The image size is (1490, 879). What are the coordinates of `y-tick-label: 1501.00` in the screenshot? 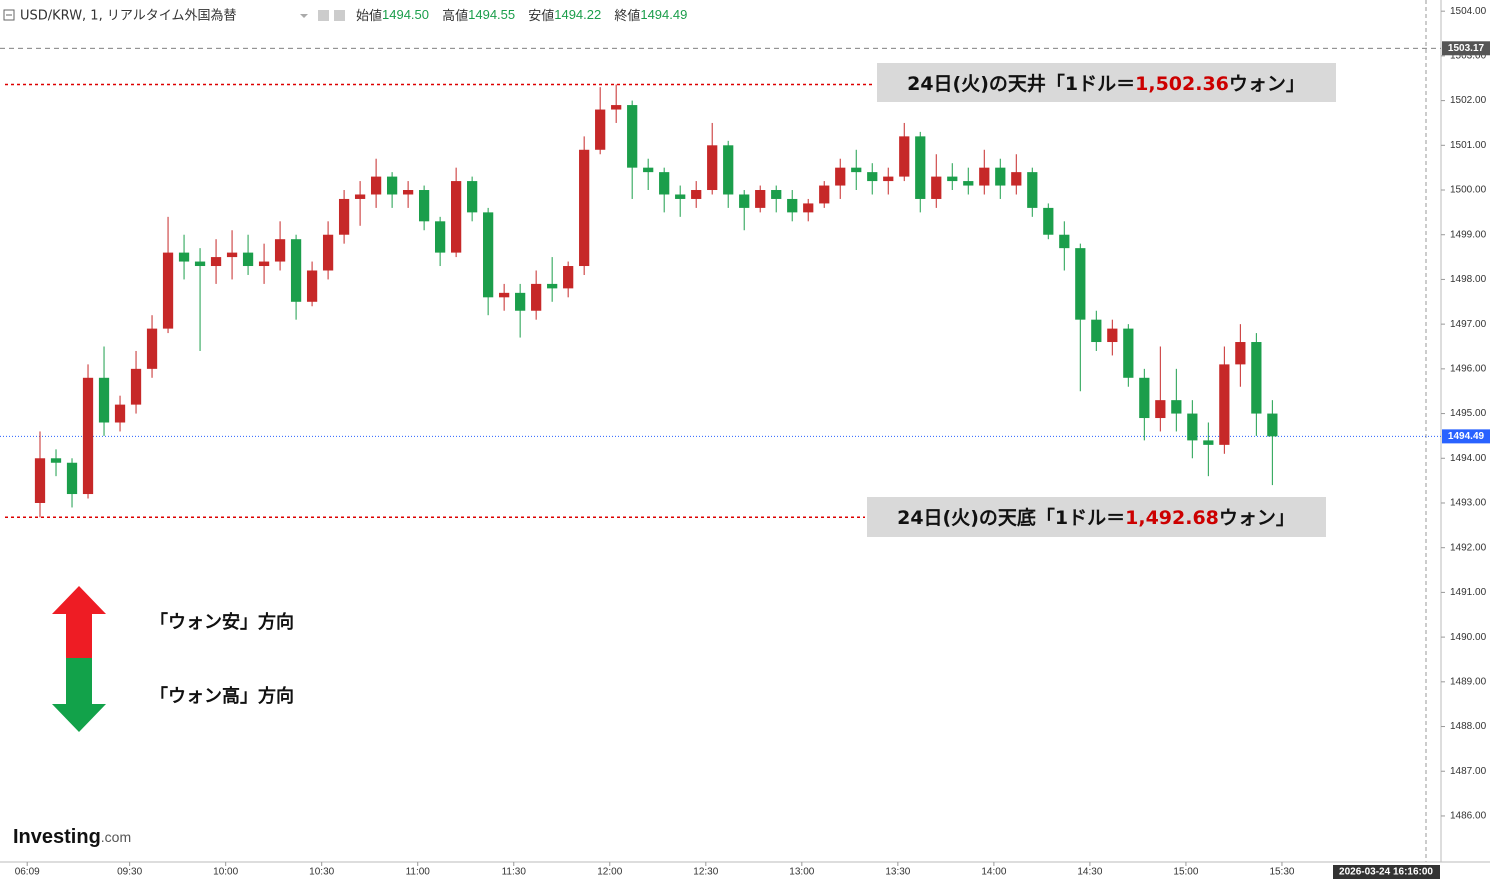 It's located at (1468, 145).